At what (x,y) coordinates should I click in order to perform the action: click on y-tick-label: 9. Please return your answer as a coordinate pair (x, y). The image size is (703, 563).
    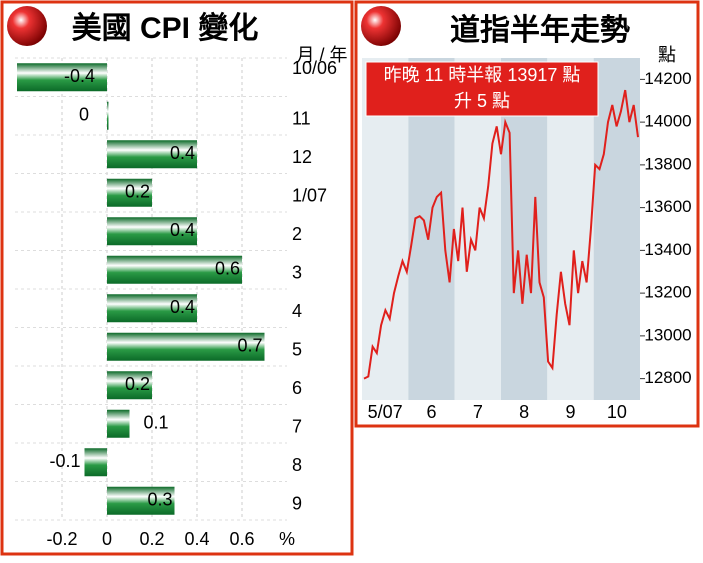
    Looking at the image, I should click on (297, 504).